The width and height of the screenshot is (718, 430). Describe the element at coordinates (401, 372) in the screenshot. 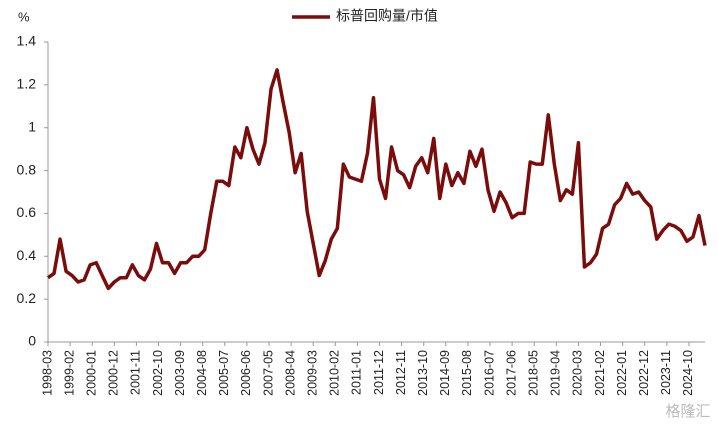

I see `x-tick-label: 2012-11` at that location.